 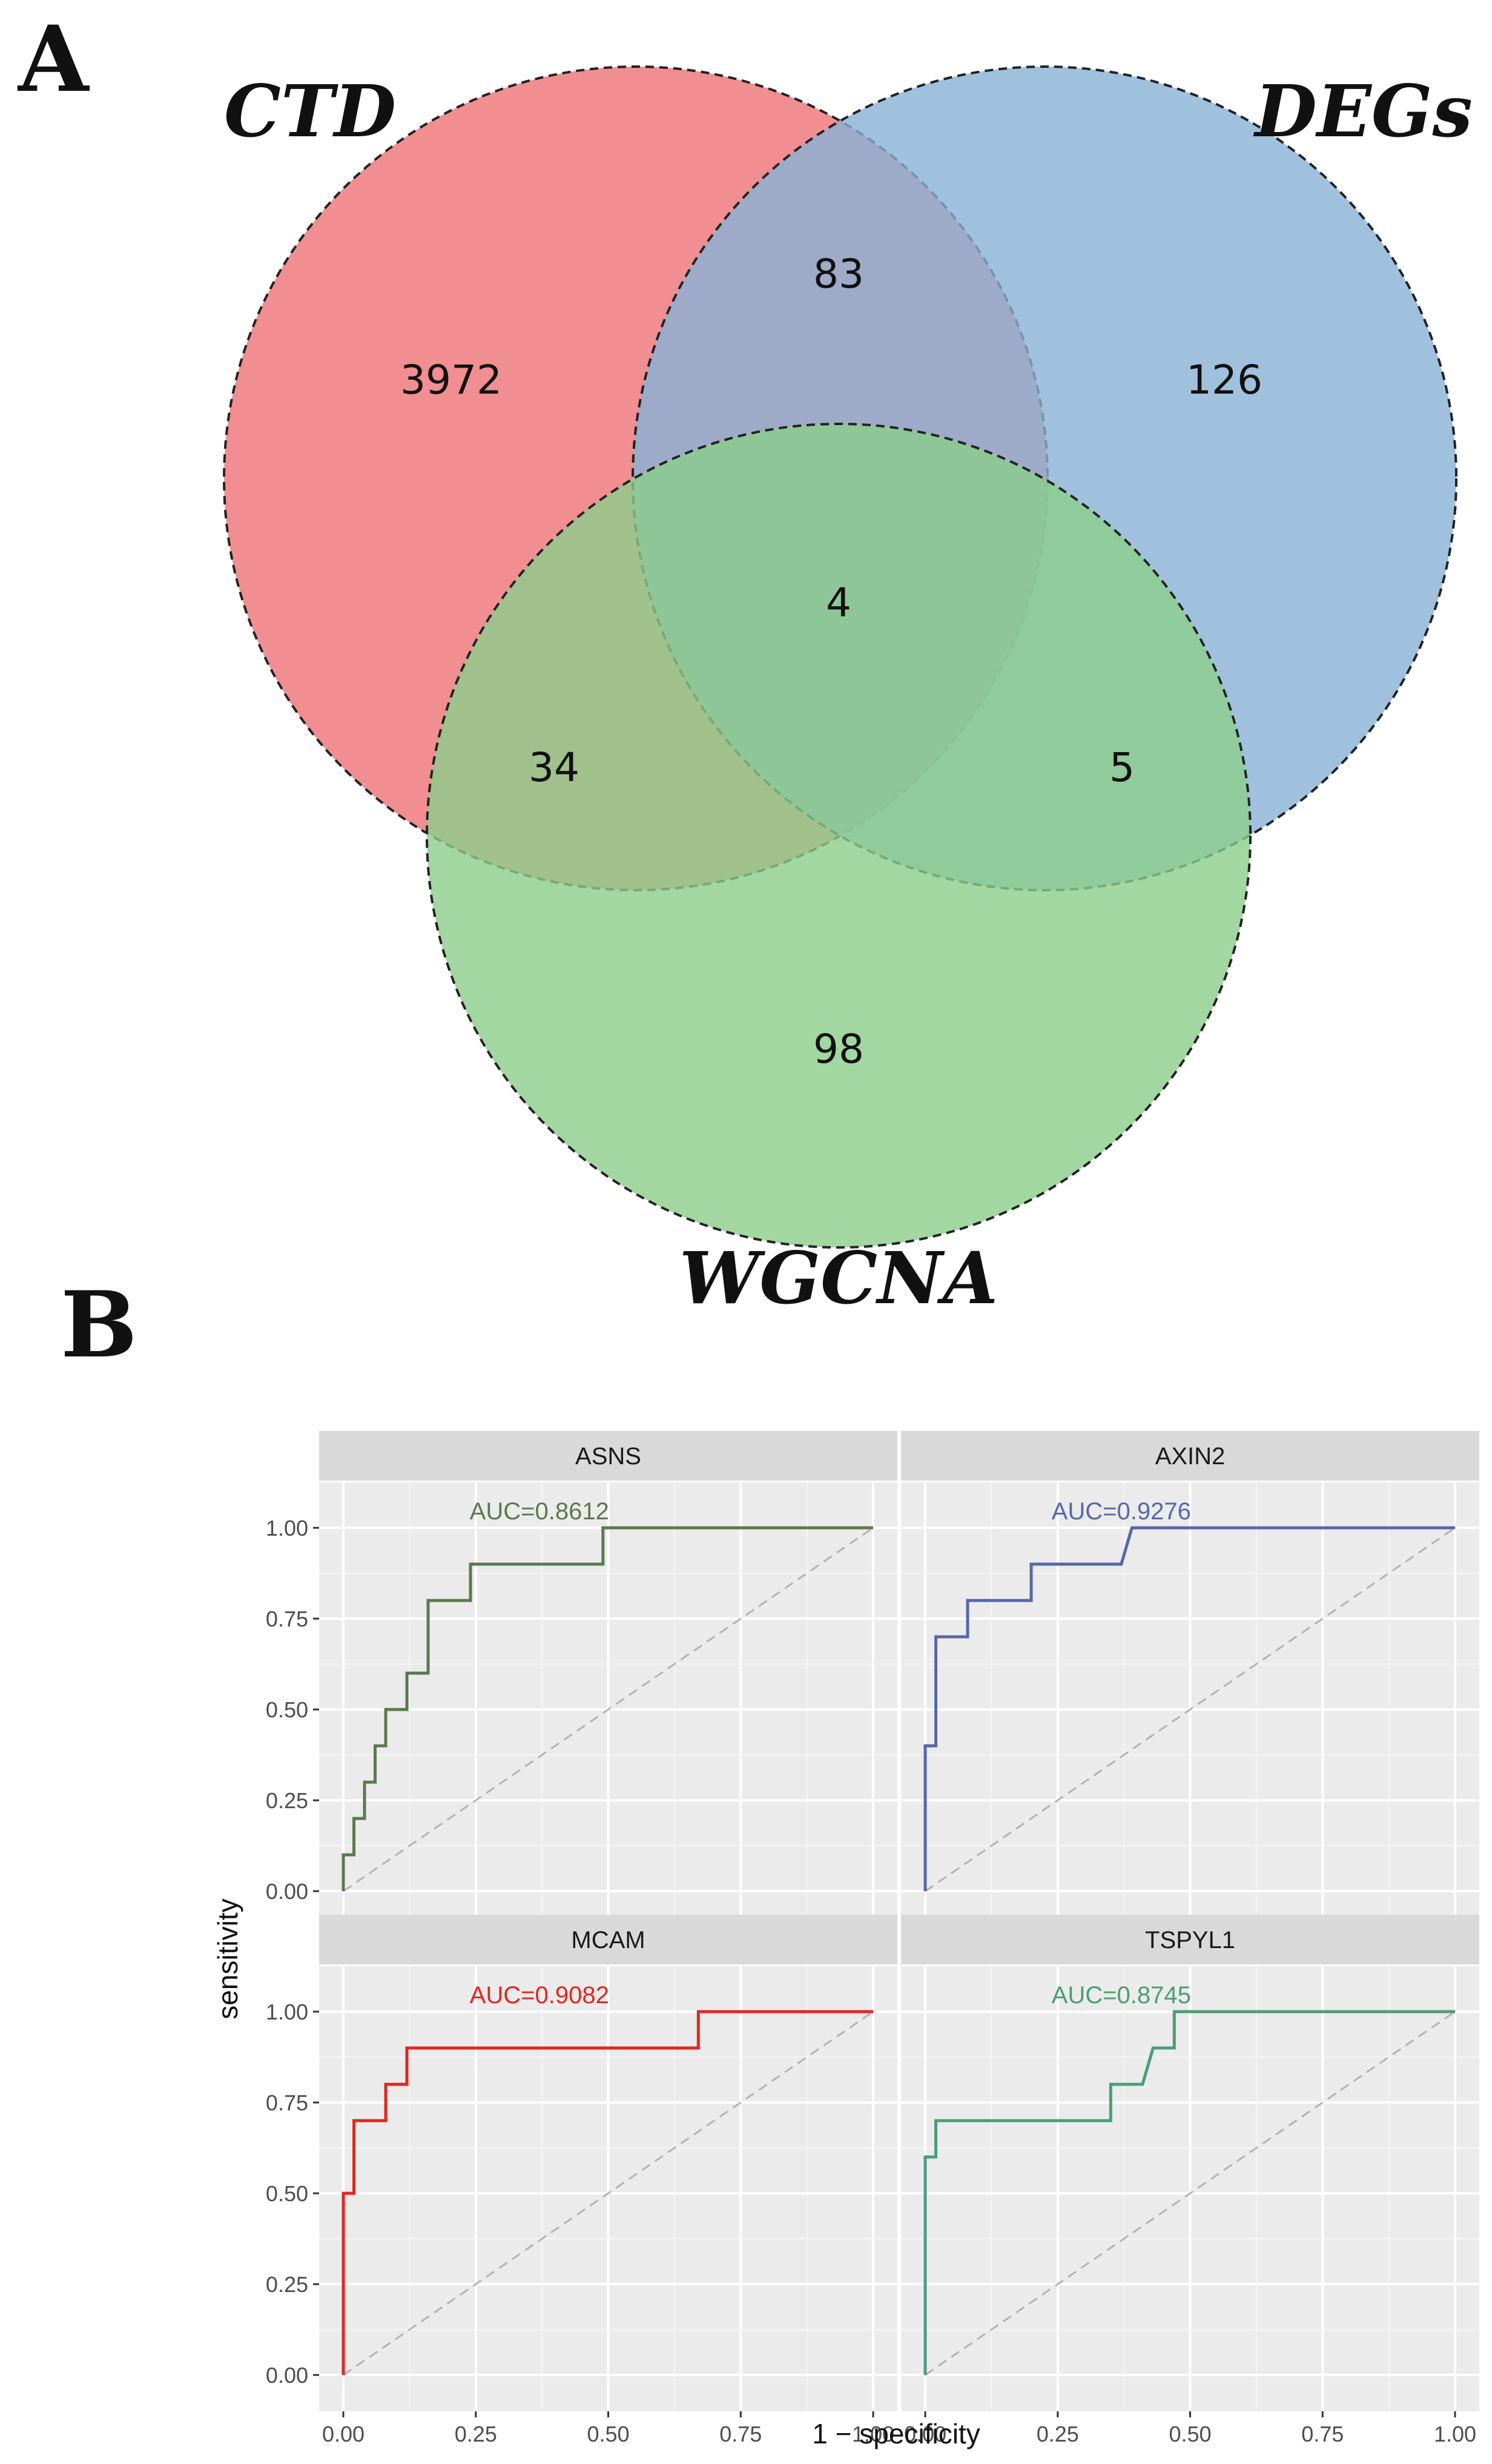 I want to click on facet-tspyl1-strip-label: TSPYL1, so click(x=1190, y=1940).